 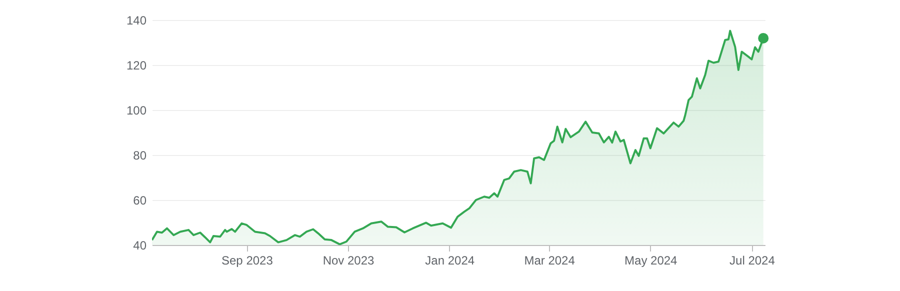 I want to click on x-tick-label: Sep 2023, so click(x=247, y=261).